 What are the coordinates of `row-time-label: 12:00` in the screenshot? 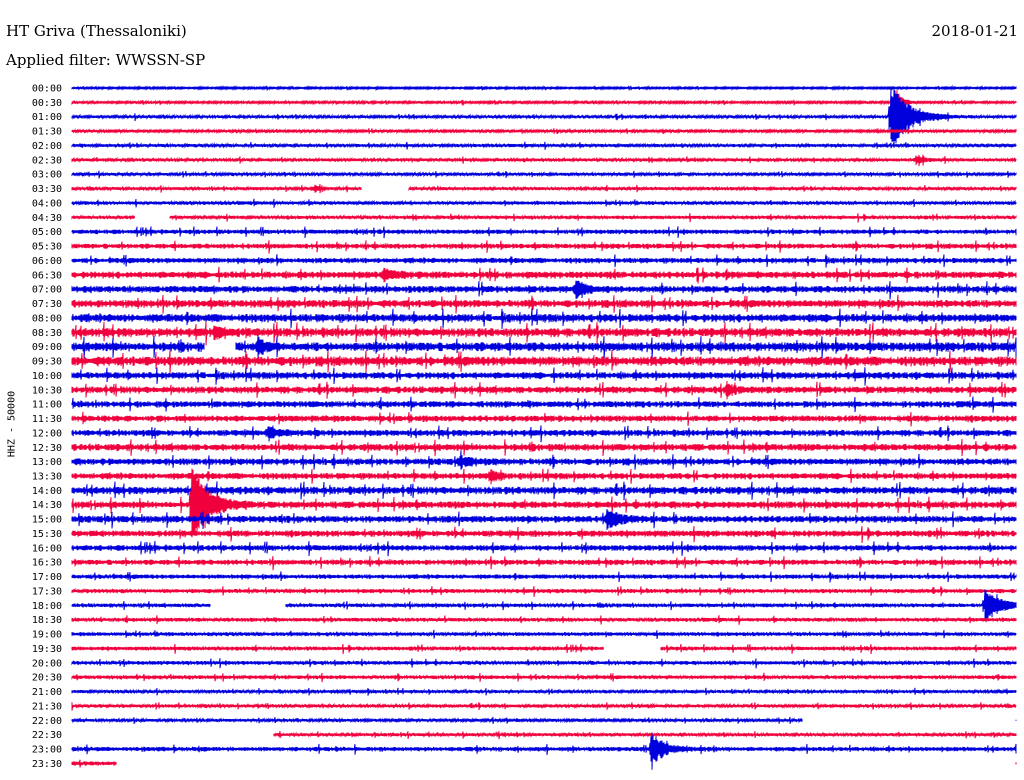 It's located at (47, 433).